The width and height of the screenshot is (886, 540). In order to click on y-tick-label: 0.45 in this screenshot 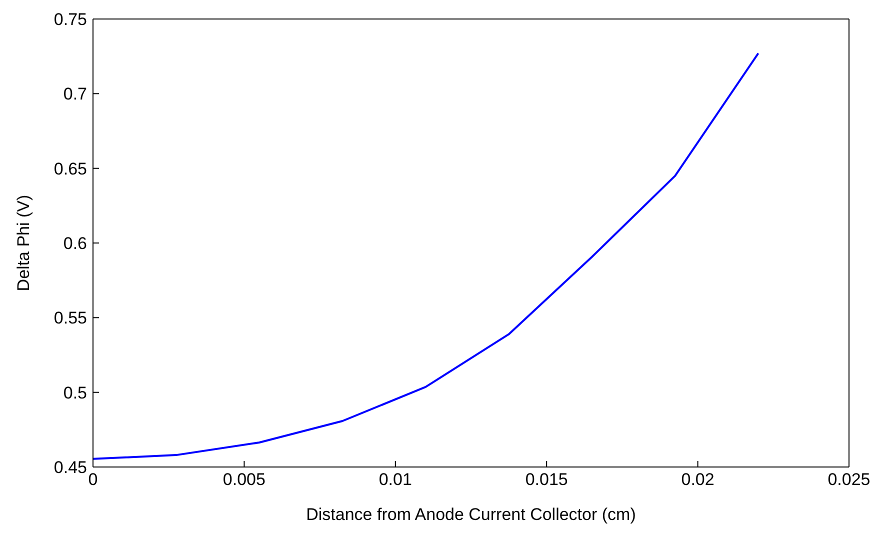, I will do `click(70, 468)`.